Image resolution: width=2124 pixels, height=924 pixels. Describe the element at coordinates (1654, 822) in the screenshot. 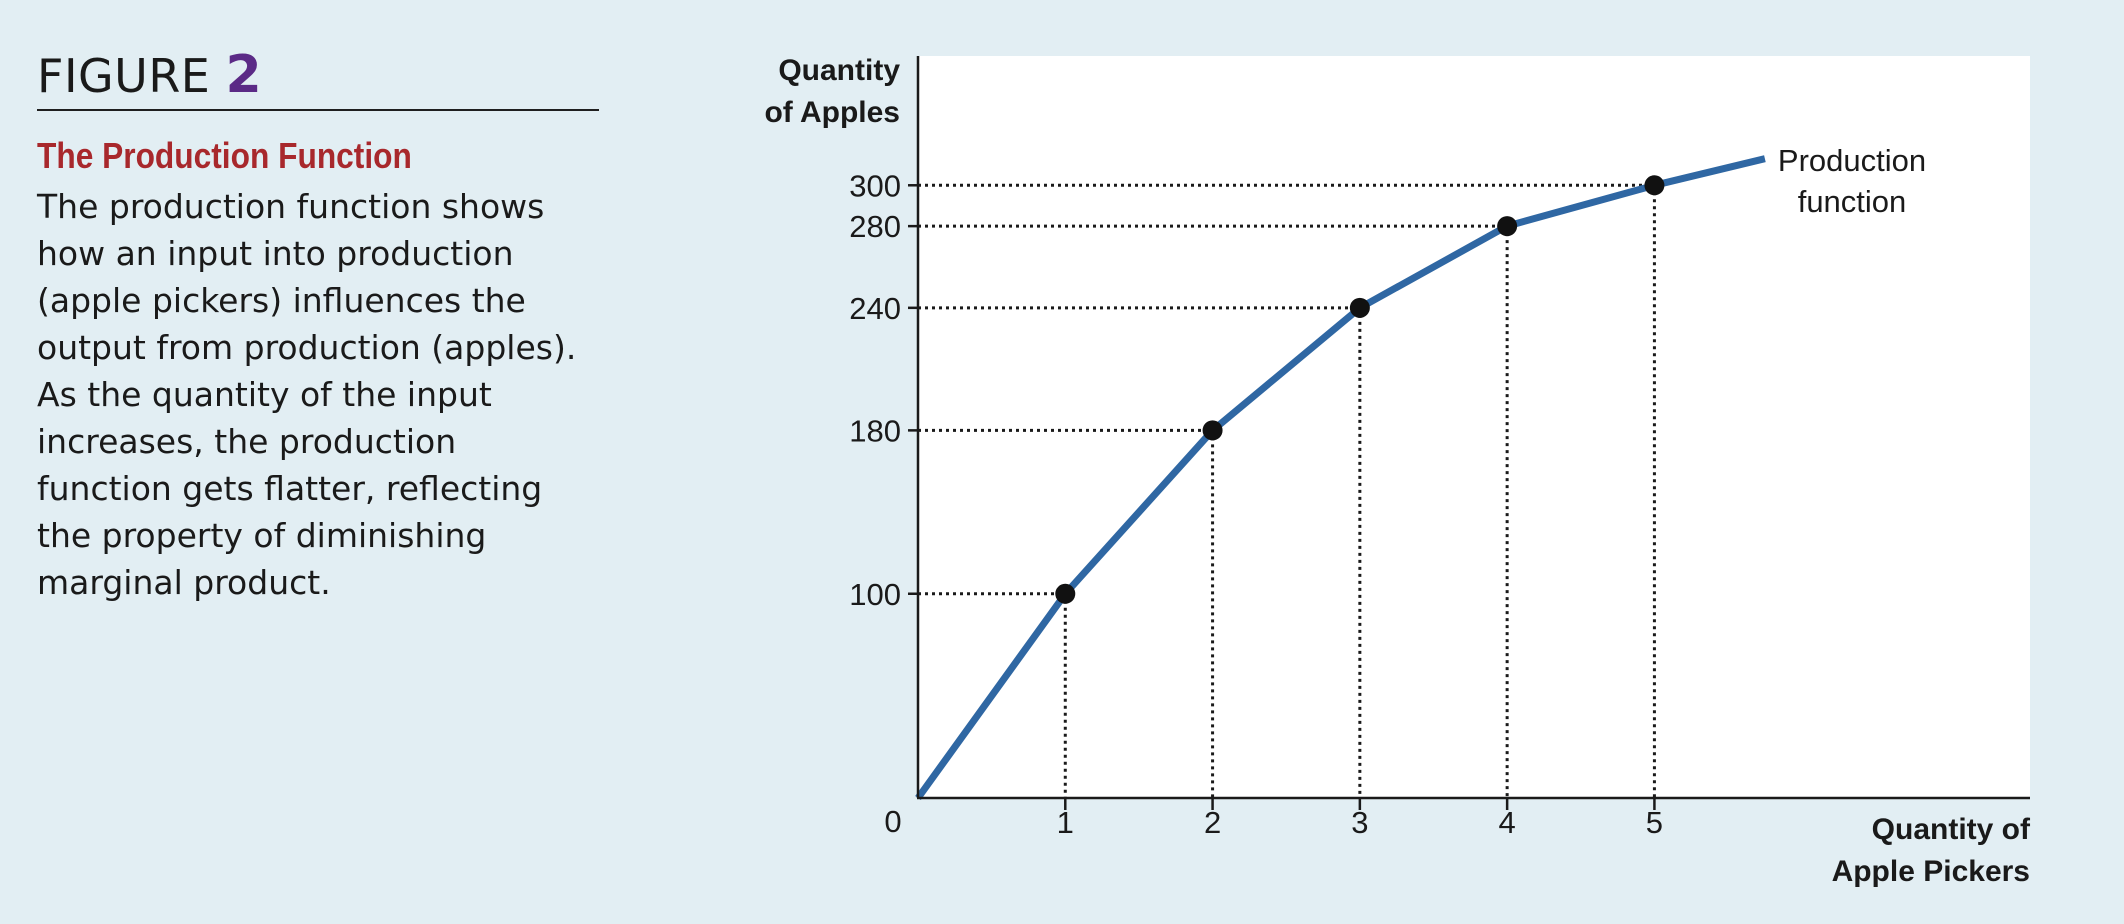

I see `x-tick-label: 5` at that location.